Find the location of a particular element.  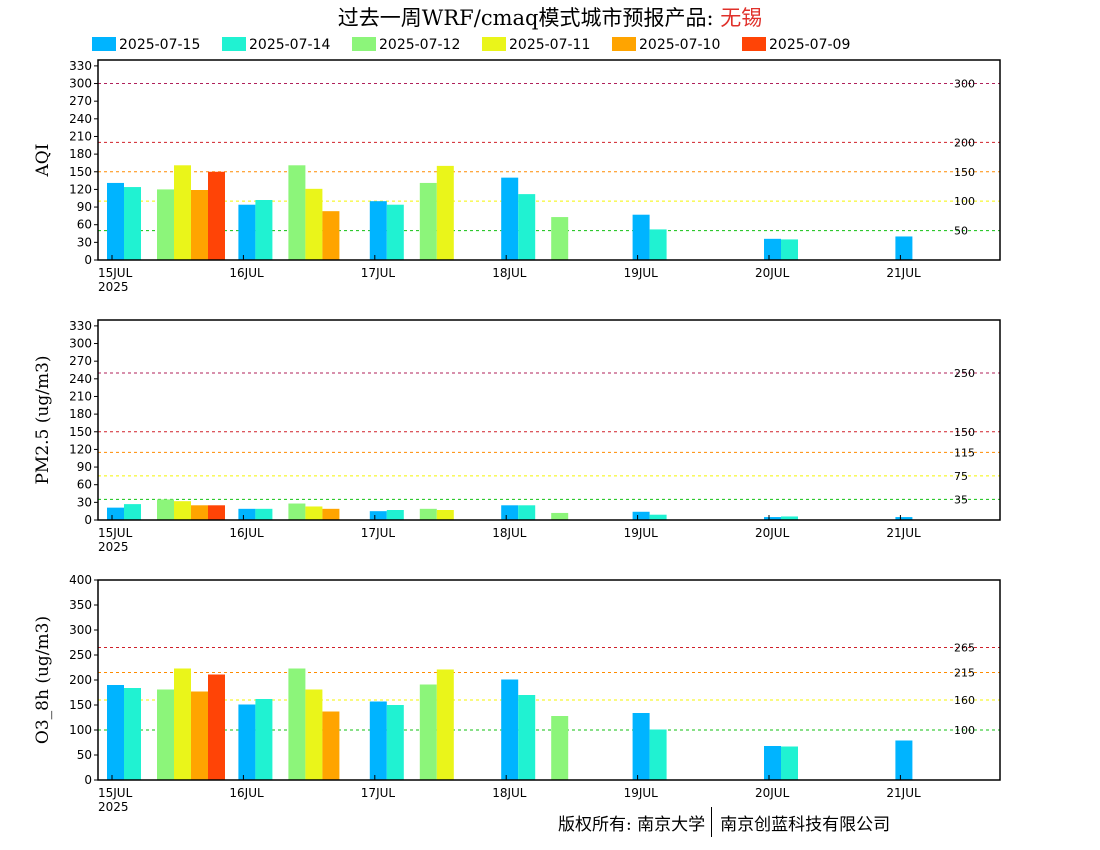

threshold-label: 160 is located at coordinates (964, 700).